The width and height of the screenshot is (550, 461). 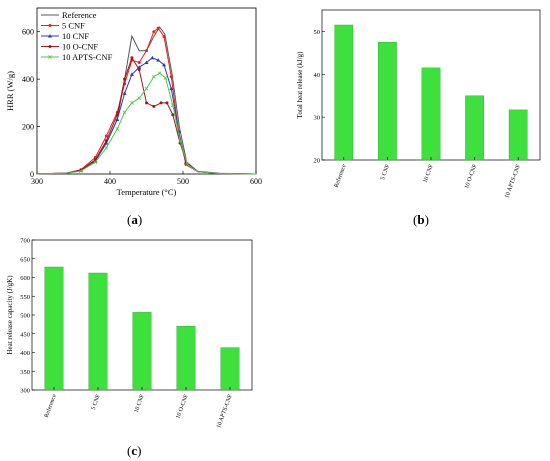 I want to click on y-tick-label: 700, so click(x=25, y=241).